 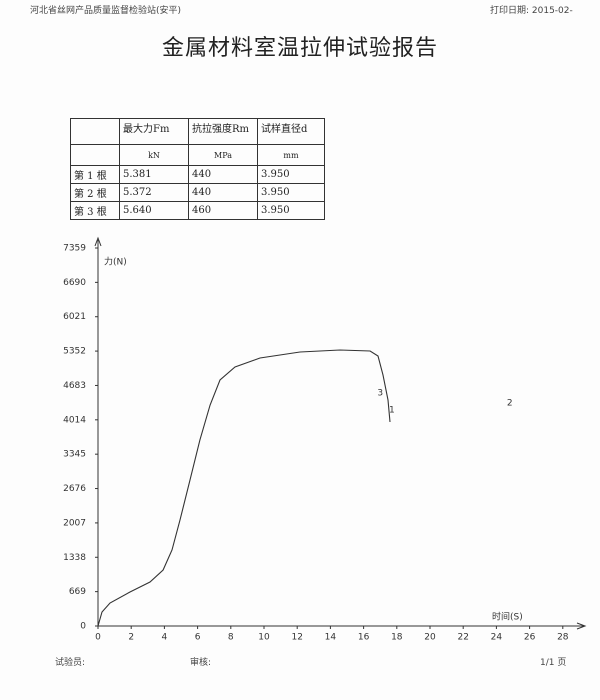 I want to click on x-label: 时间(S), so click(x=507, y=617).